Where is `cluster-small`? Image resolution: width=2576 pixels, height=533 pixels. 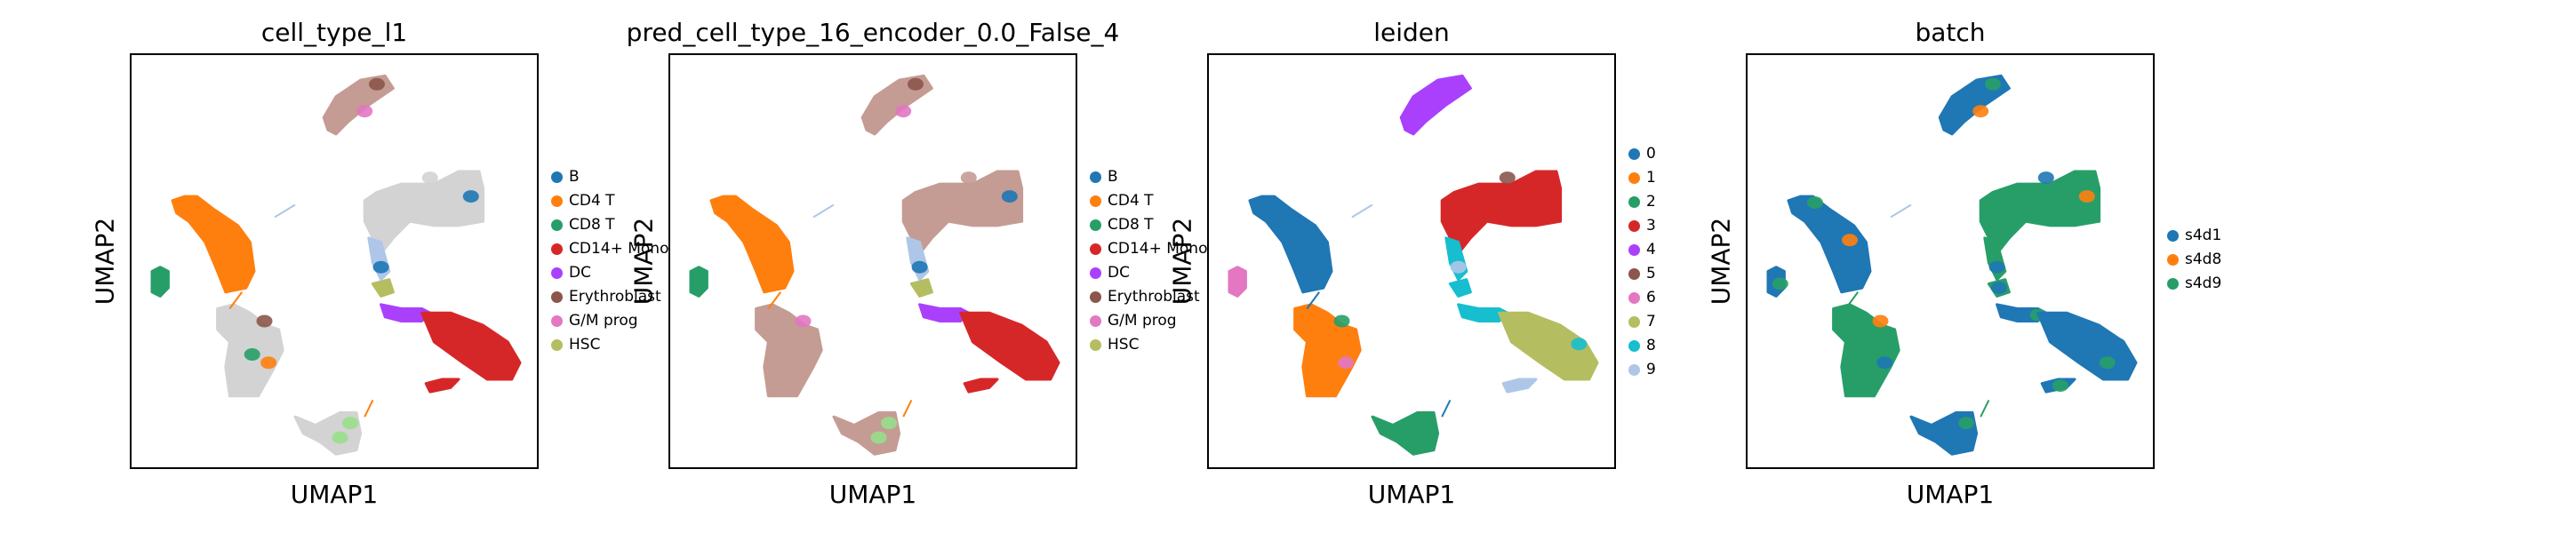
cluster-small is located at coordinates (1237, 282).